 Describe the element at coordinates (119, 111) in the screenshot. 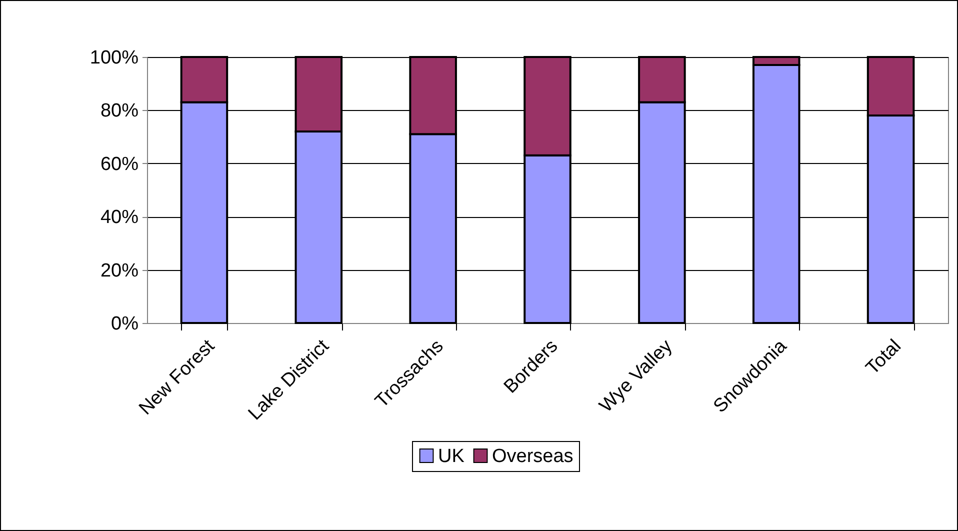

I see `y-tick-label: 80%` at that location.